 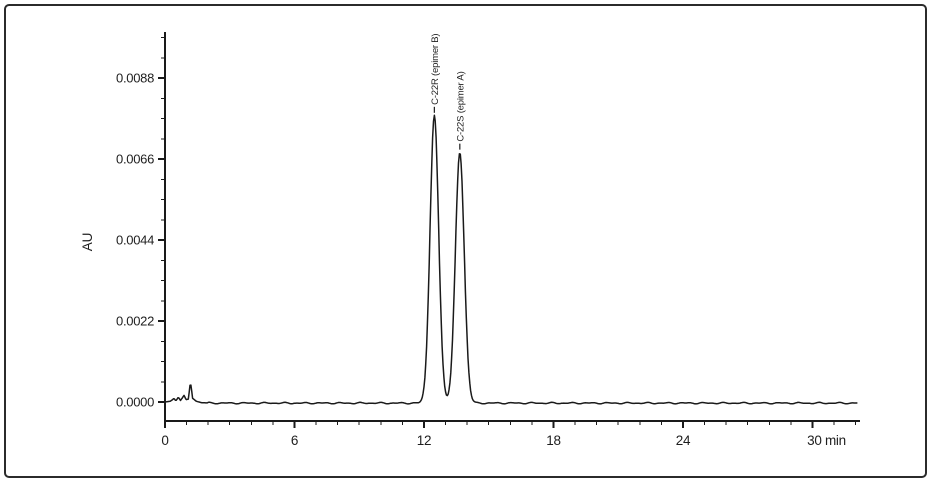 What do you see at coordinates (826, 440) in the screenshot?
I see `x-tick-label: 30 min` at bounding box center [826, 440].